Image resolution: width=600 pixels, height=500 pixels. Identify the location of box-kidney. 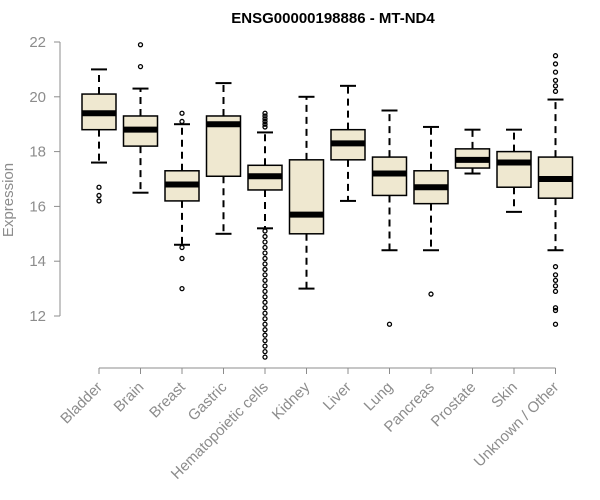
(306, 192).